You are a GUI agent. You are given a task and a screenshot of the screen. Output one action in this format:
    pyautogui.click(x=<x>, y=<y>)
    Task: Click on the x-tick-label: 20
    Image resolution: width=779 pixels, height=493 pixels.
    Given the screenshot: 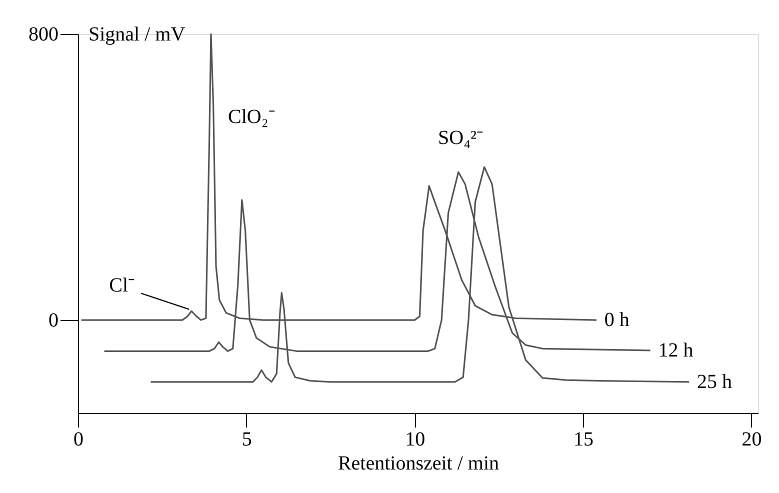 What is the action you would take?
    pyautogui.click(x=752, y=439)
    